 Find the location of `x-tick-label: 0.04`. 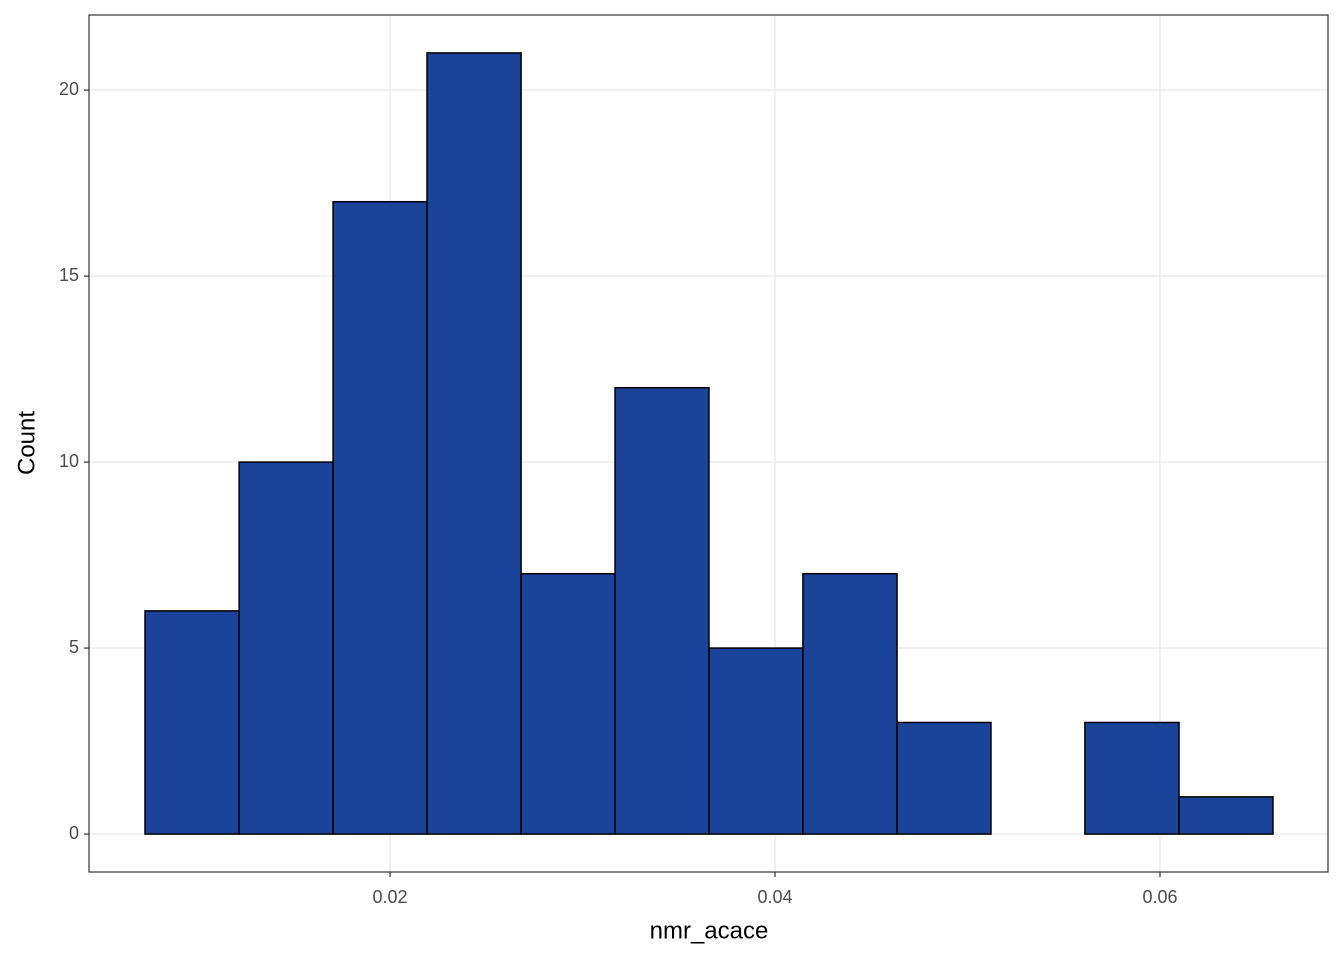

x-tick-label: 0.04 is located at coordinates (774, 897).